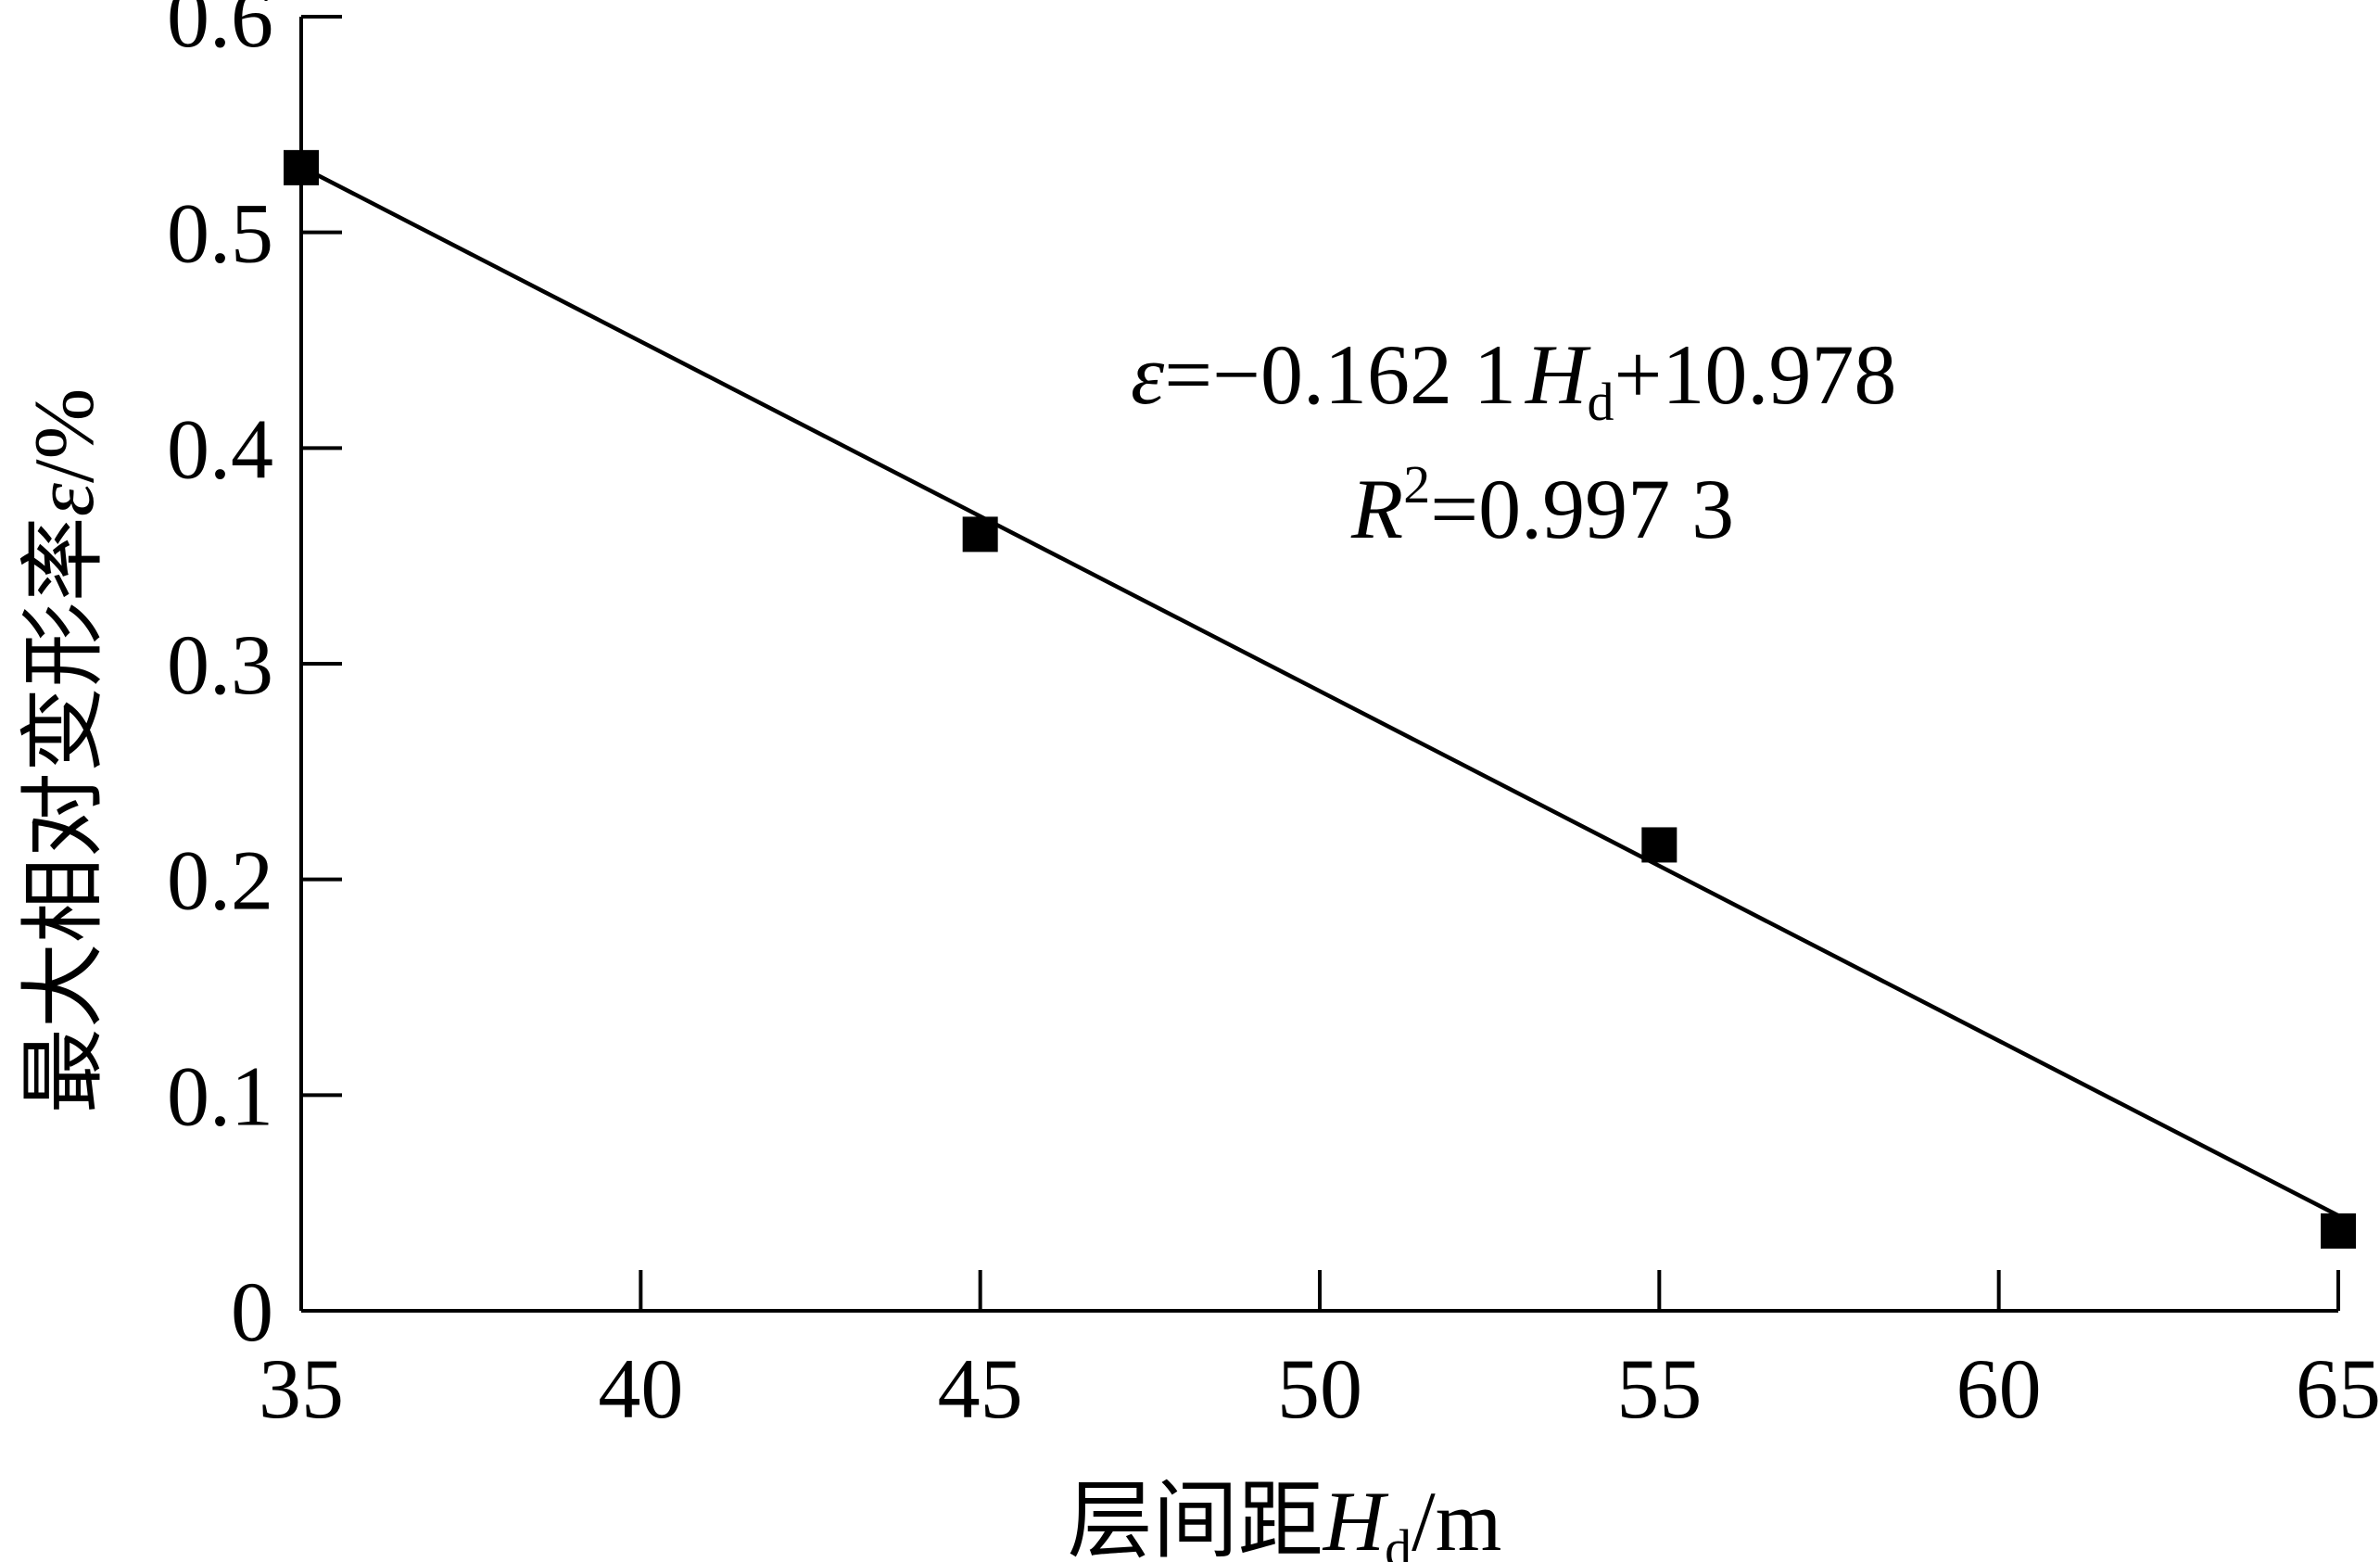 The width and height of the screenshot is (2380, 1562). Describe the element at coordinates (1659, 1388) in the screenshot. I see `x-tick-label: 55` at that location.